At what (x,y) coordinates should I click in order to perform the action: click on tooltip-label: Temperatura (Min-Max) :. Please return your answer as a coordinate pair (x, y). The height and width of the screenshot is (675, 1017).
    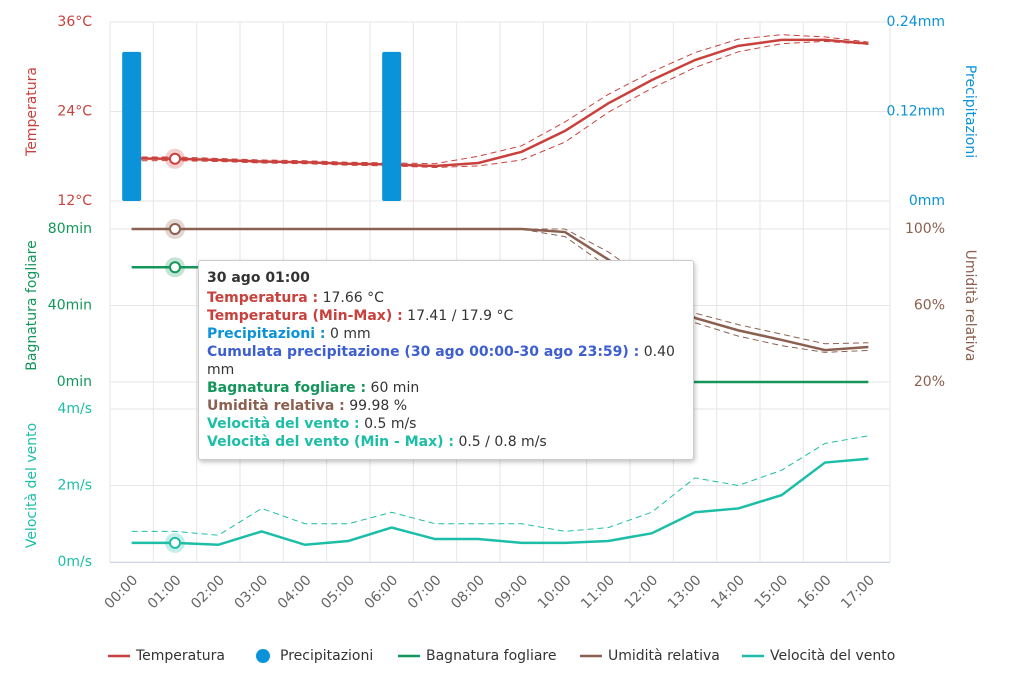
    Looking at the image, I should click on (305, 316).